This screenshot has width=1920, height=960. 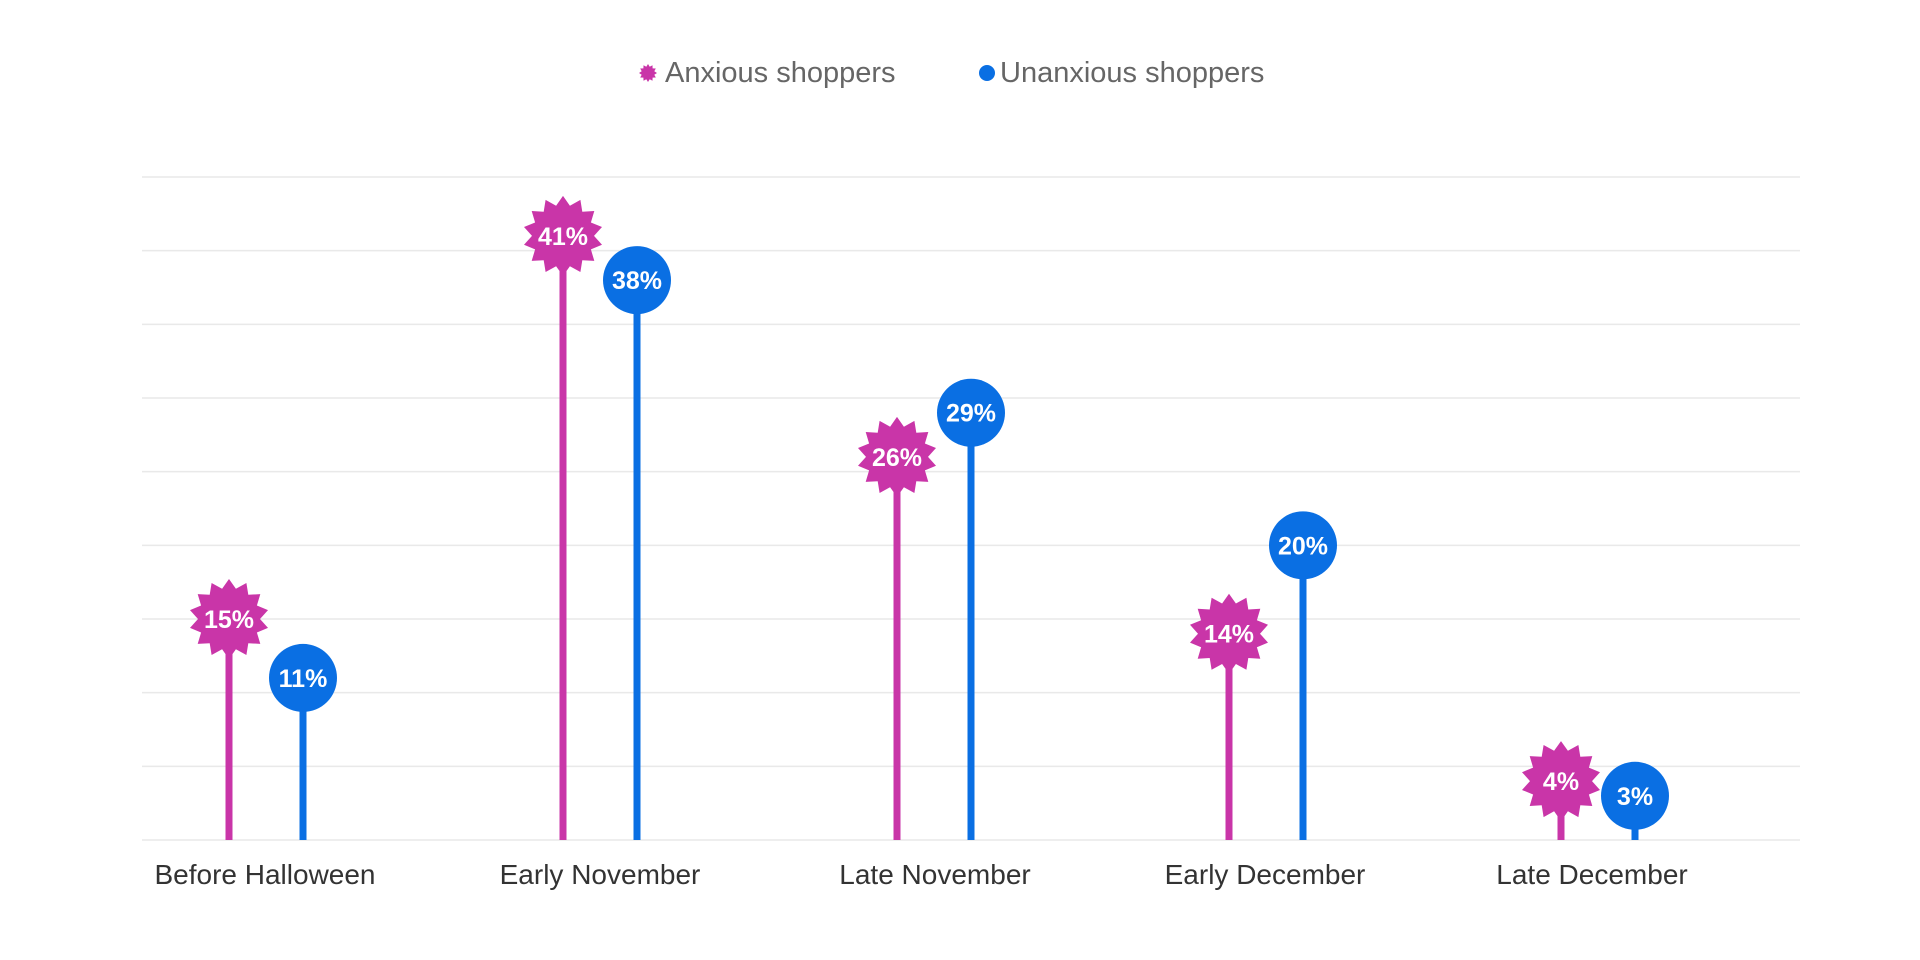 I want to click on legend-marker-anxious, so click(x=648, y=73).